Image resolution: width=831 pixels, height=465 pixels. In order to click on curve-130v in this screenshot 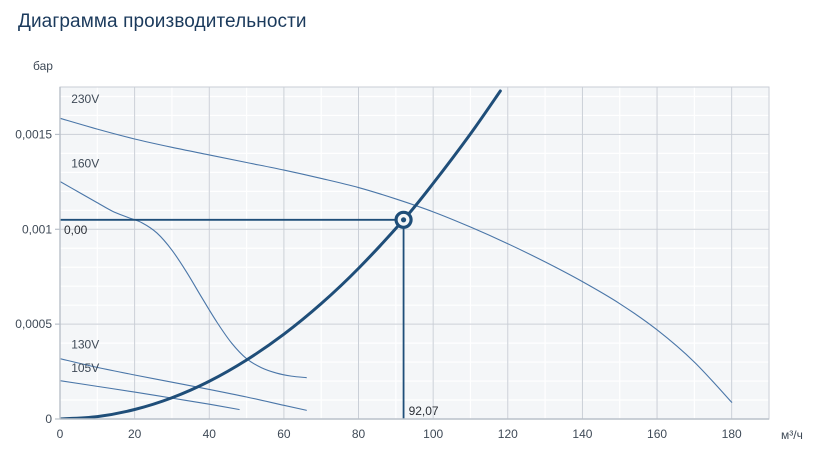, I will do `click(183, 384)`.